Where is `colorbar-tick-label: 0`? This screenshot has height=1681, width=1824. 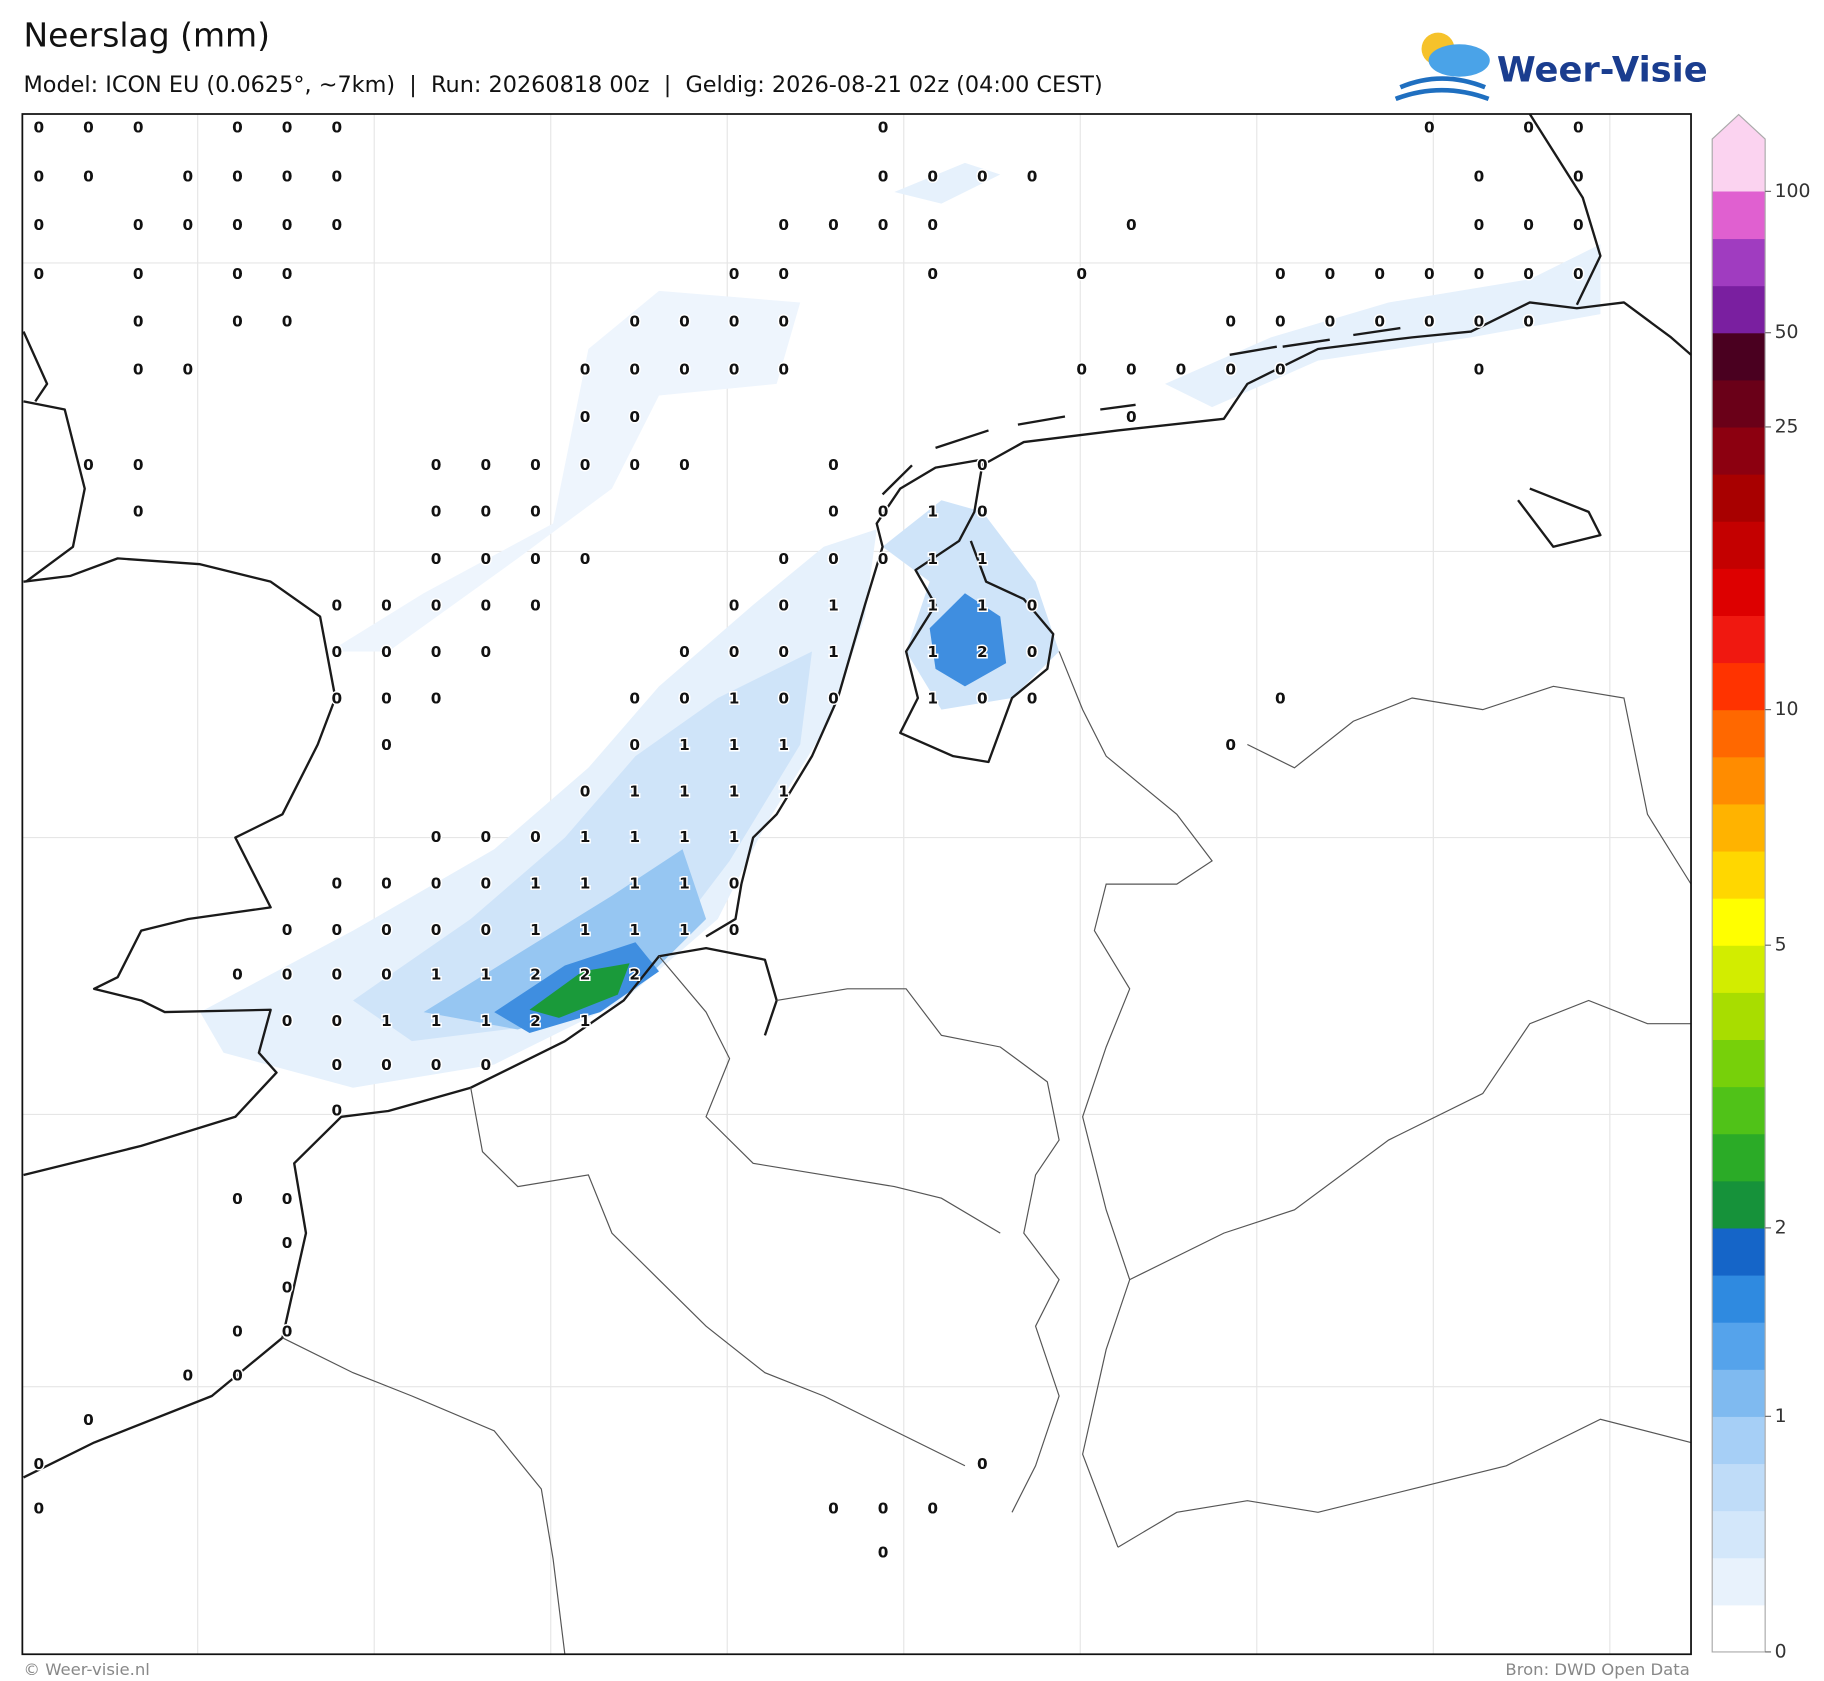
colorbar-tick-label: 0 is located at coordinates (1781, 1651).